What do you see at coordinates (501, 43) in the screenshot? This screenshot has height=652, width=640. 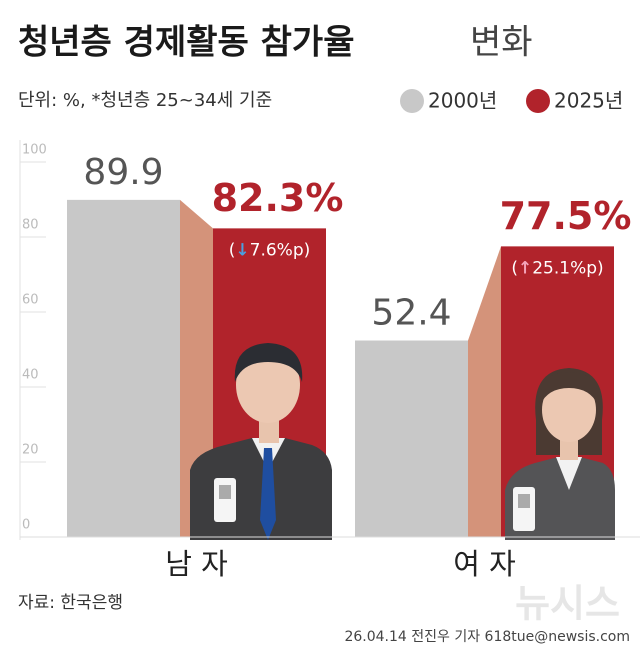 I see `chart-title-suffix: 변화` at bounding box center [501, 43].